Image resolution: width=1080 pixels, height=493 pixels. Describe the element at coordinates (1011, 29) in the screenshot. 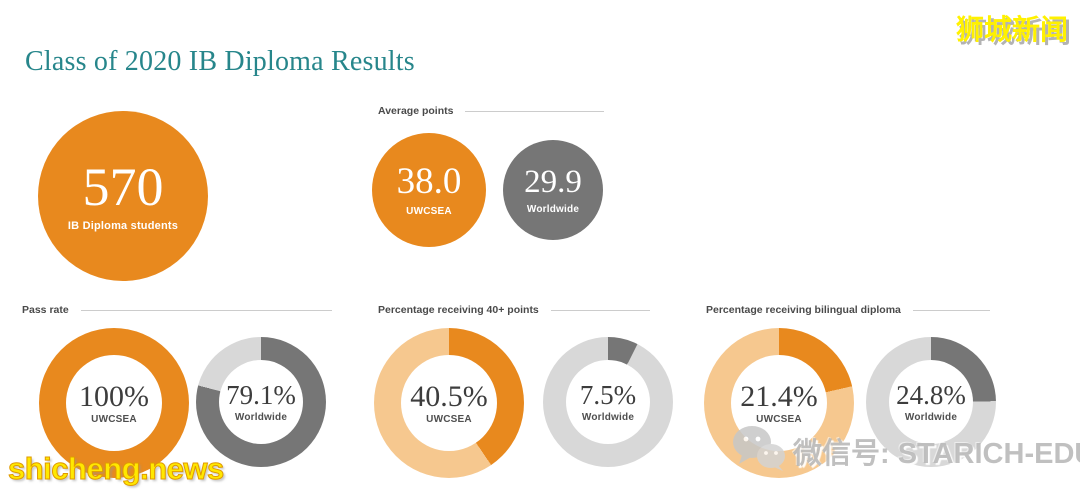

I see `watermark-site-name: 狮城新闻` at that location.